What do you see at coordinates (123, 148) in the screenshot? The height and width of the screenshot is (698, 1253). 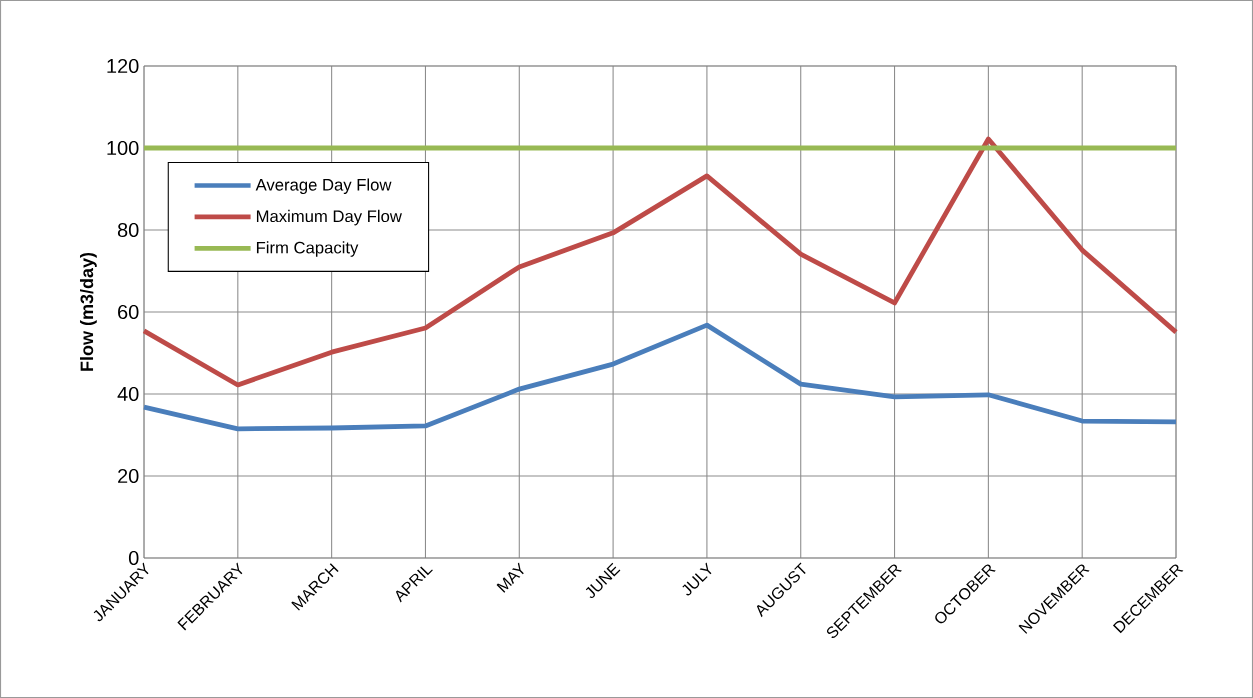 I see `y-tick-label: 100` at bounding box center [123, 148].